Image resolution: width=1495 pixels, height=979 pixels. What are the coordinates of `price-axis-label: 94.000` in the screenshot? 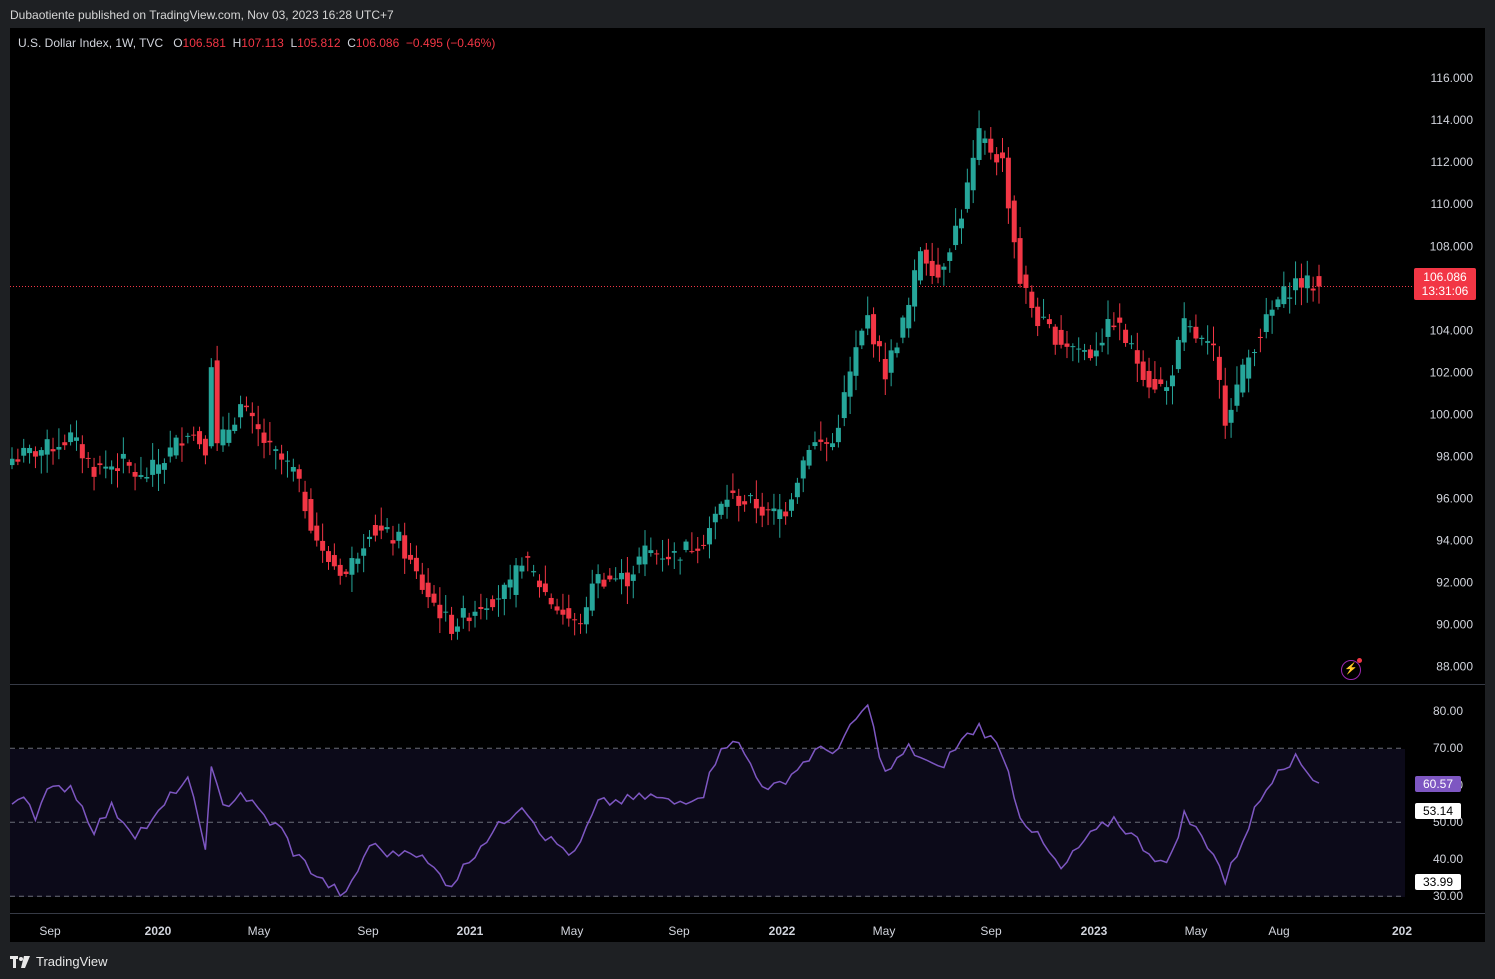 It's located at (1454, 541).